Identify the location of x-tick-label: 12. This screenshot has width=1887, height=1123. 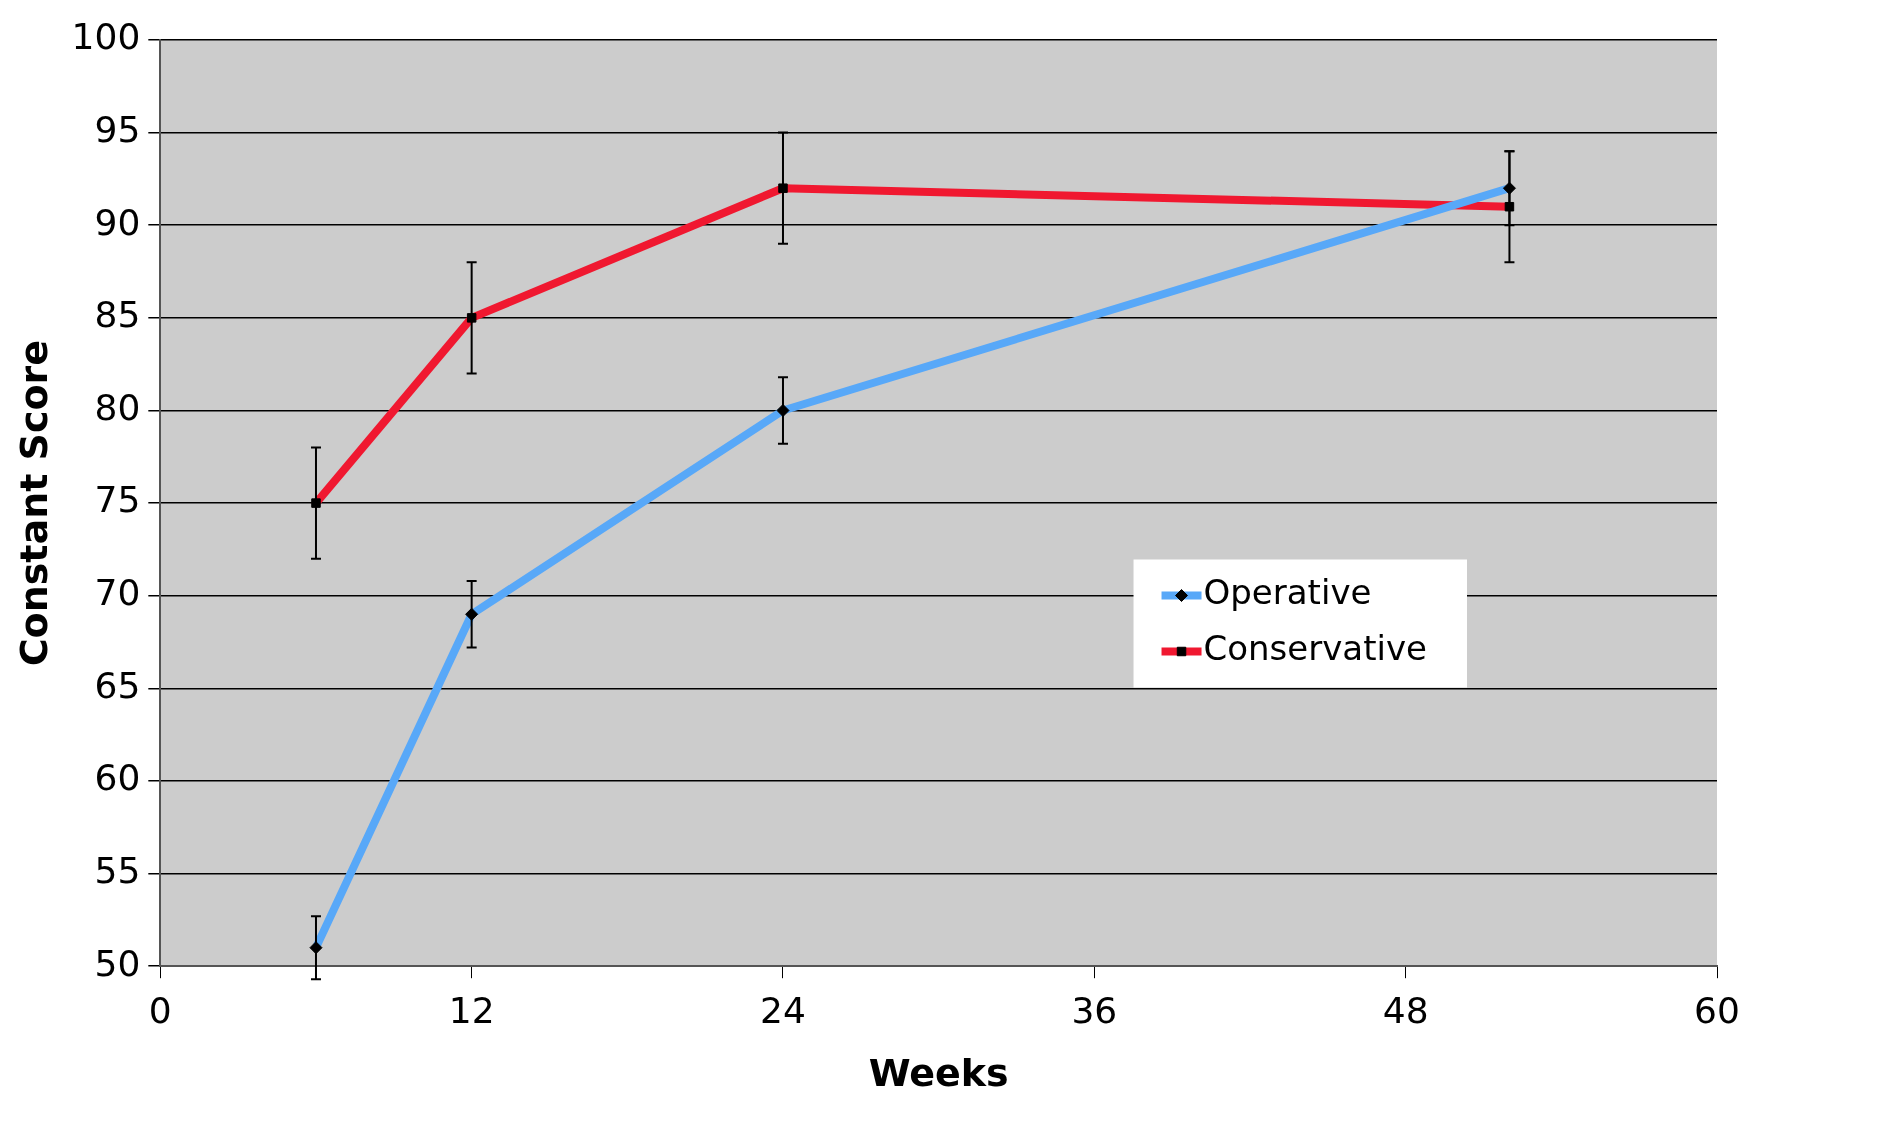
(471, 1011).